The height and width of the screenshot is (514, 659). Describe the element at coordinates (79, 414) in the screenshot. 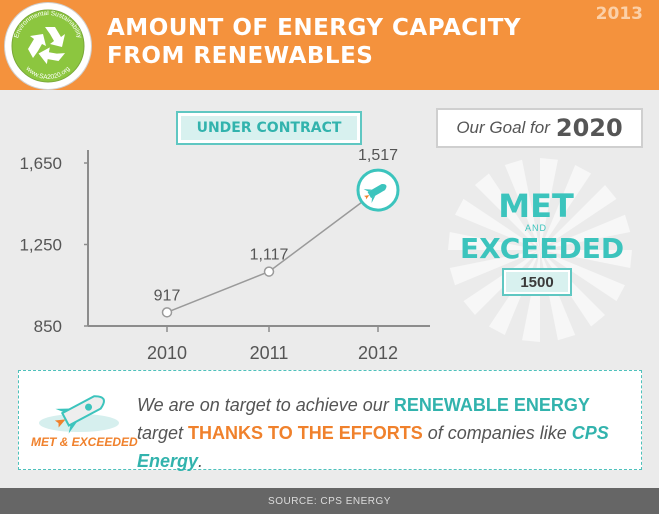

I see `rocket-icon` at that location.